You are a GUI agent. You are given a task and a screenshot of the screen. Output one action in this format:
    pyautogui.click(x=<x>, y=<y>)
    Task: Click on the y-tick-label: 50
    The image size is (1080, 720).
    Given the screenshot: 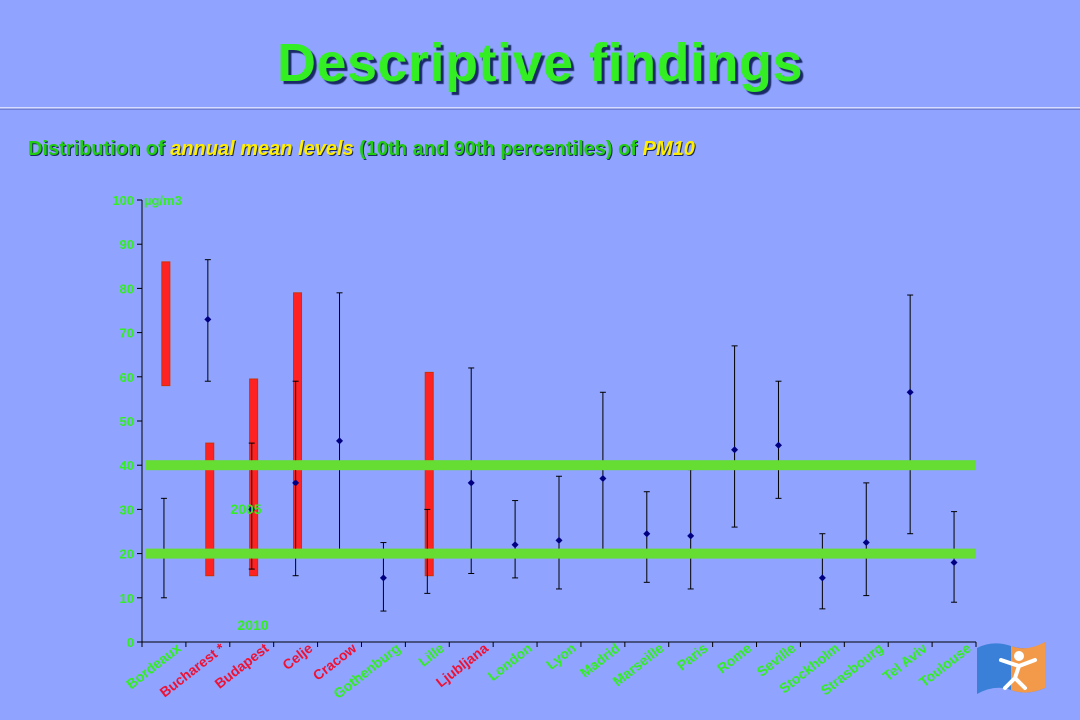 What is the action you would take?
    pyautogui.click(x=127, y=421)
    